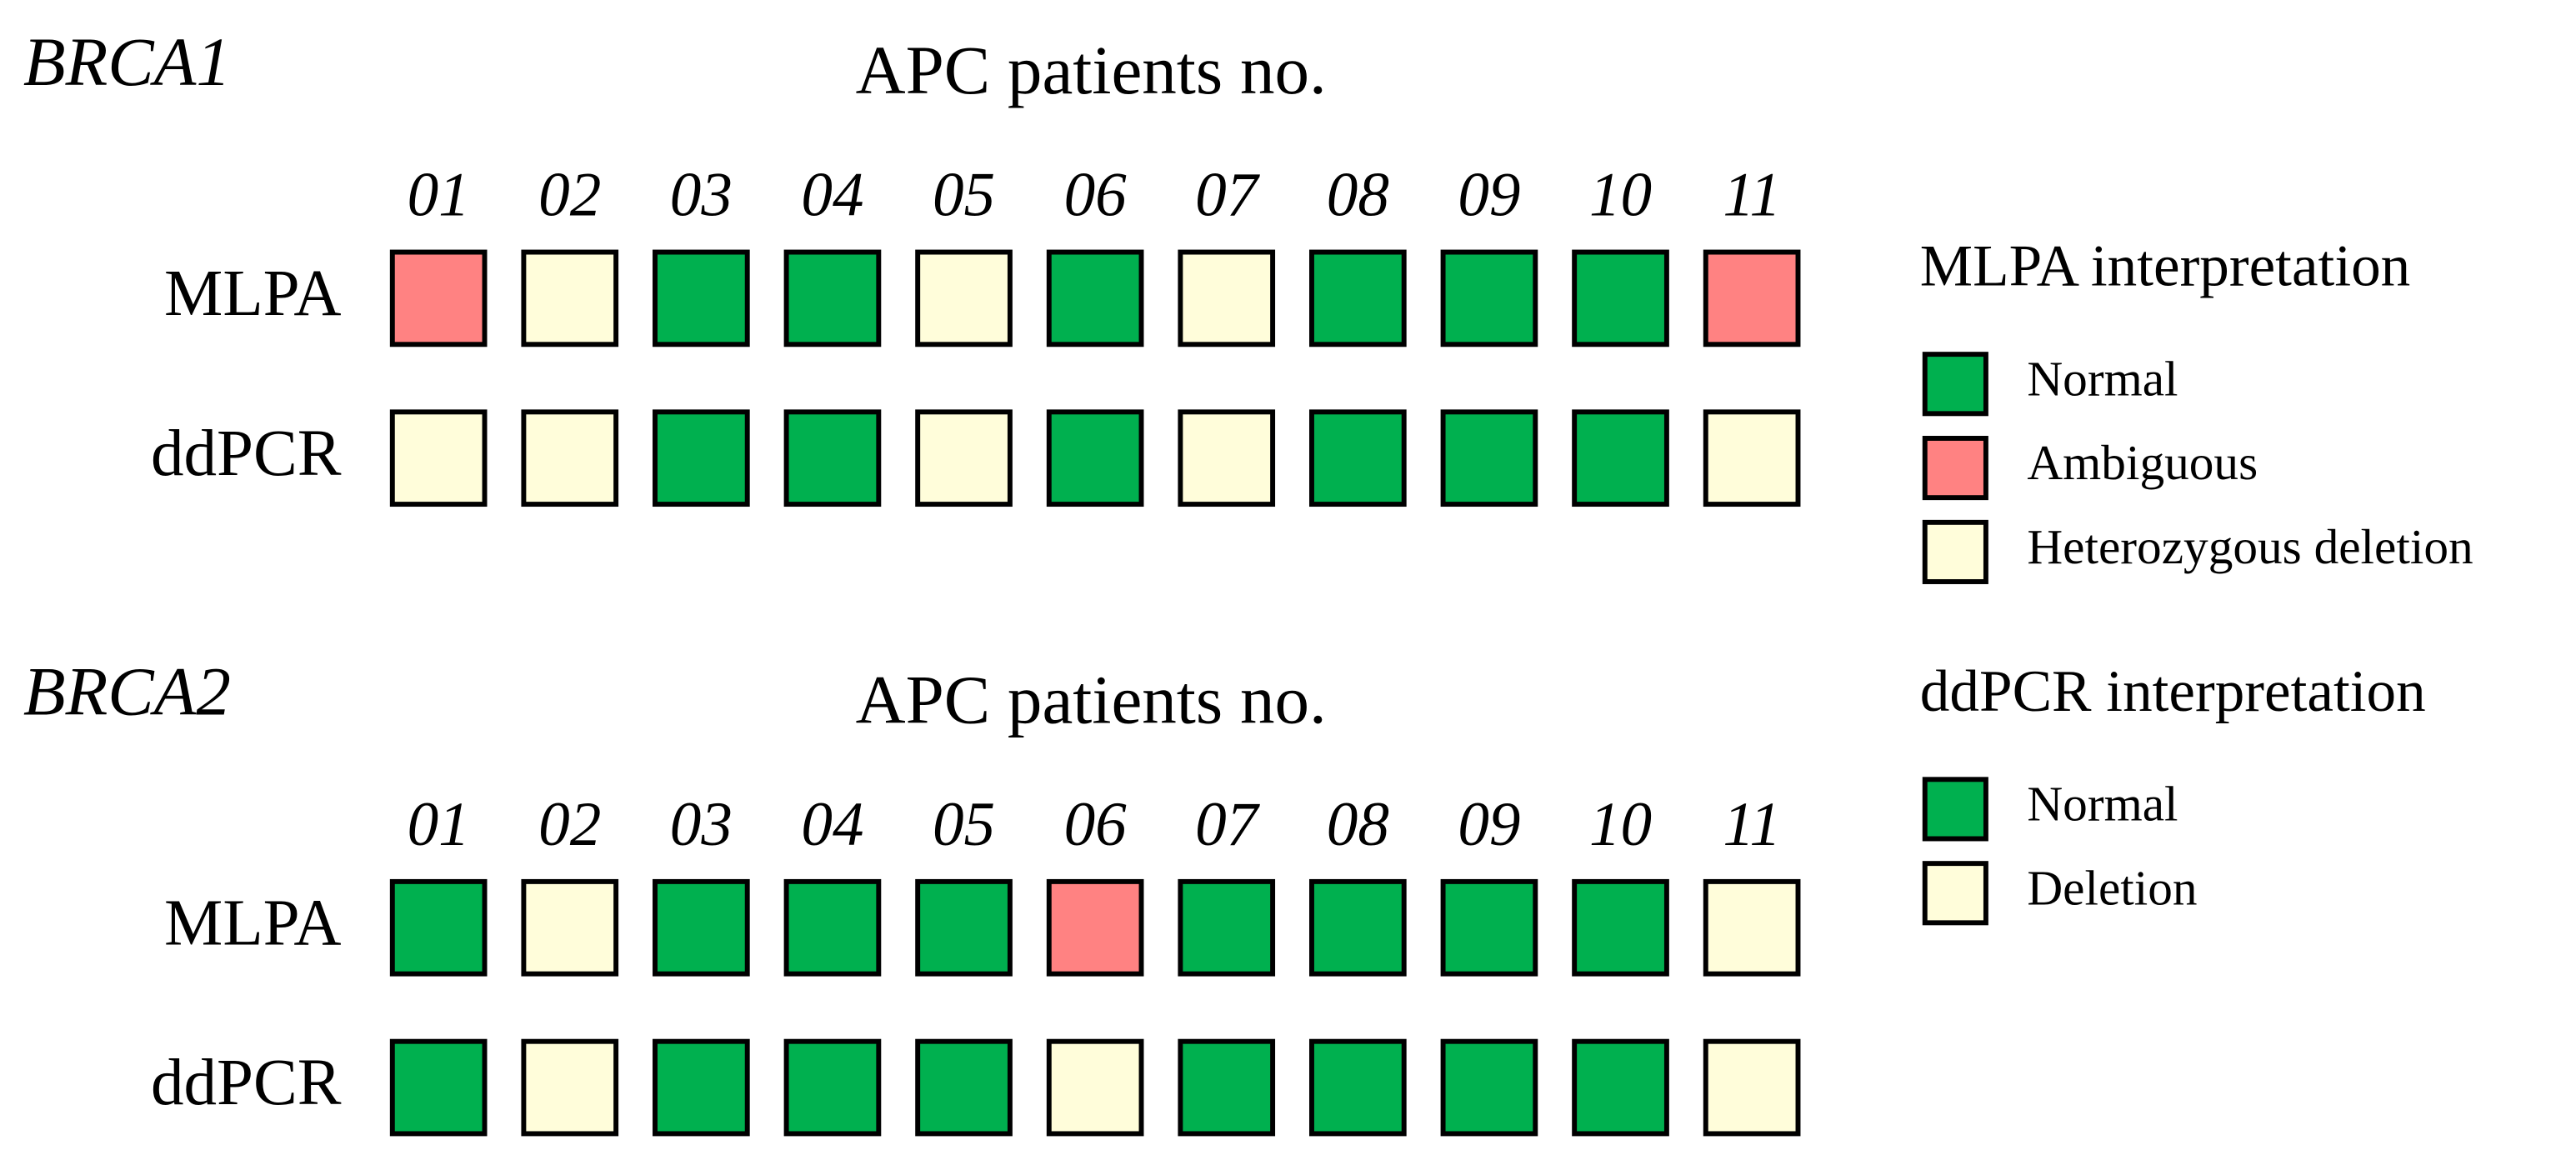 This screenshot has height=1165, width=2576. Describe the element at coordinates (2143, 462) in the screenshot. I see `legend-label: Ambiguous` at that location.